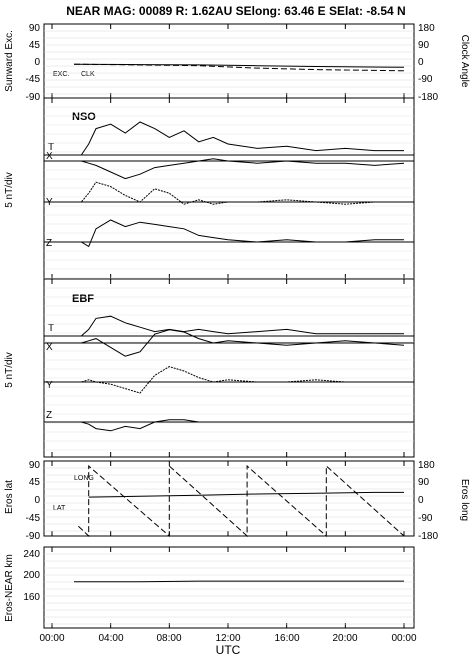 The height and width of the screenshot is (656, 473). I want to click on panel-distance-ytick: 200, so click(31, 575).